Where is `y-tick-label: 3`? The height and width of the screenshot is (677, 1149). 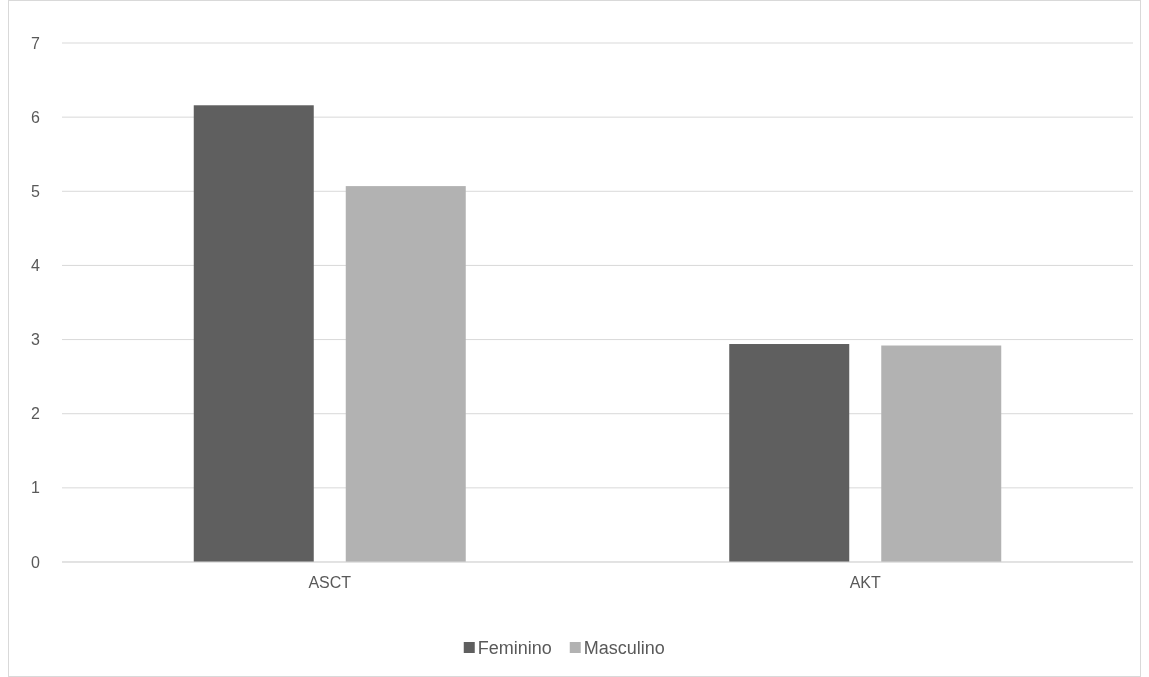
y-tick-label: 3 is located at coordinates (36, 340).